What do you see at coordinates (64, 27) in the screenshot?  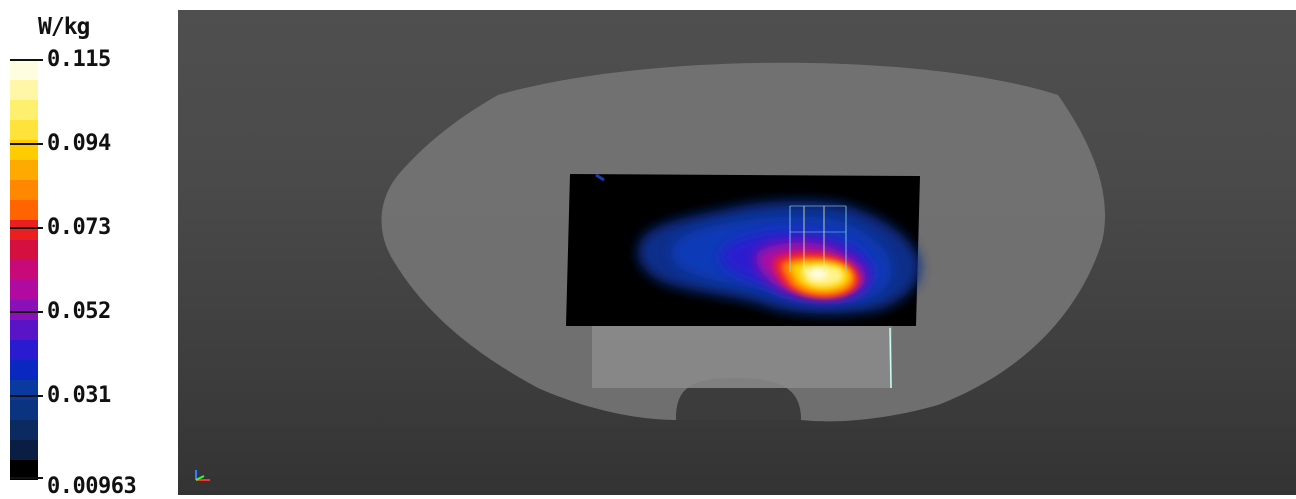 I see `unit-label: W/kg` at bounding box center [64, 27].